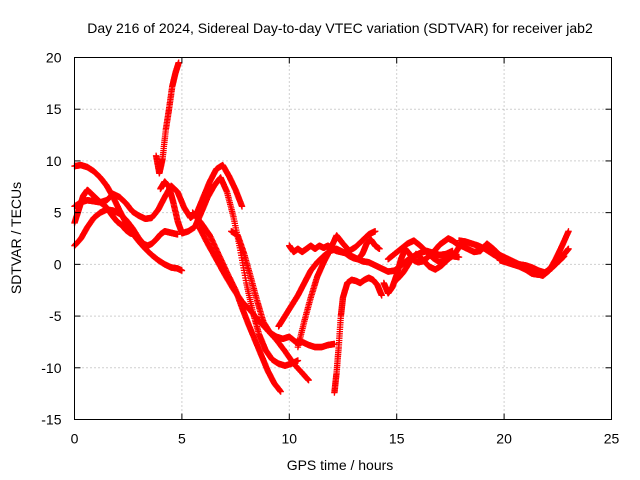 The height and width of the screenshot is (480, 640). I want to click on x-tick-label: 10, so click(290, 439).